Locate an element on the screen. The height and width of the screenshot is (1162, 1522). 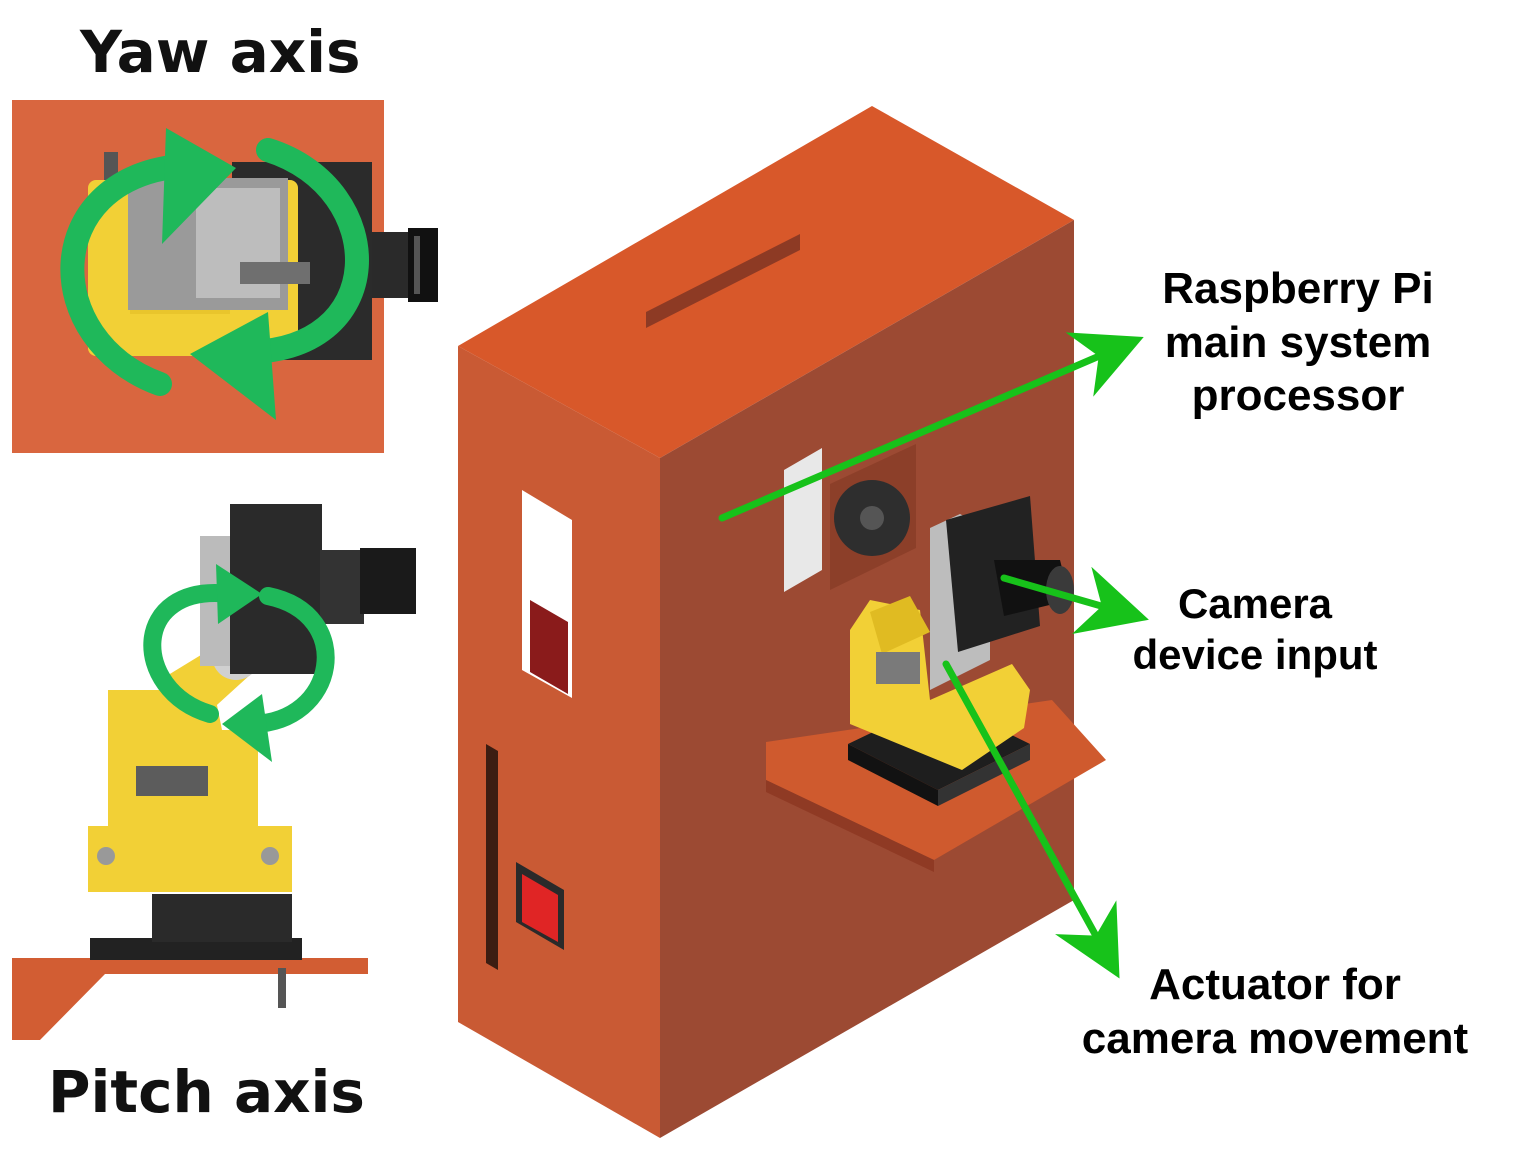
camera-module is located at coordinates (1002, 593).